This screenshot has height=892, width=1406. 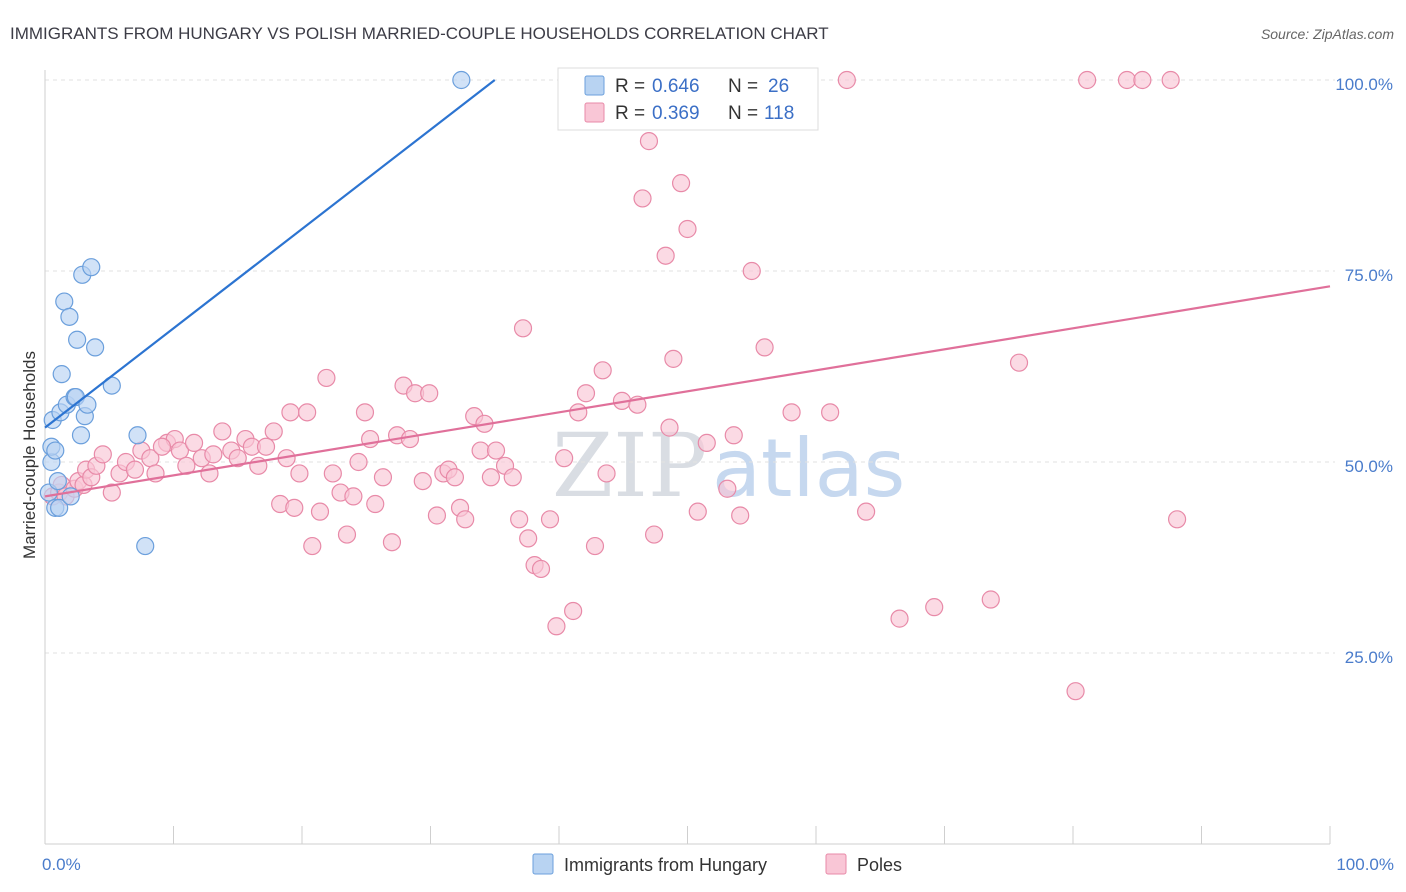 What do you see at coordinates (808, 468) in the screenshot?
I see `watermark-atlas: atlas` at bounding box center [808, 468].